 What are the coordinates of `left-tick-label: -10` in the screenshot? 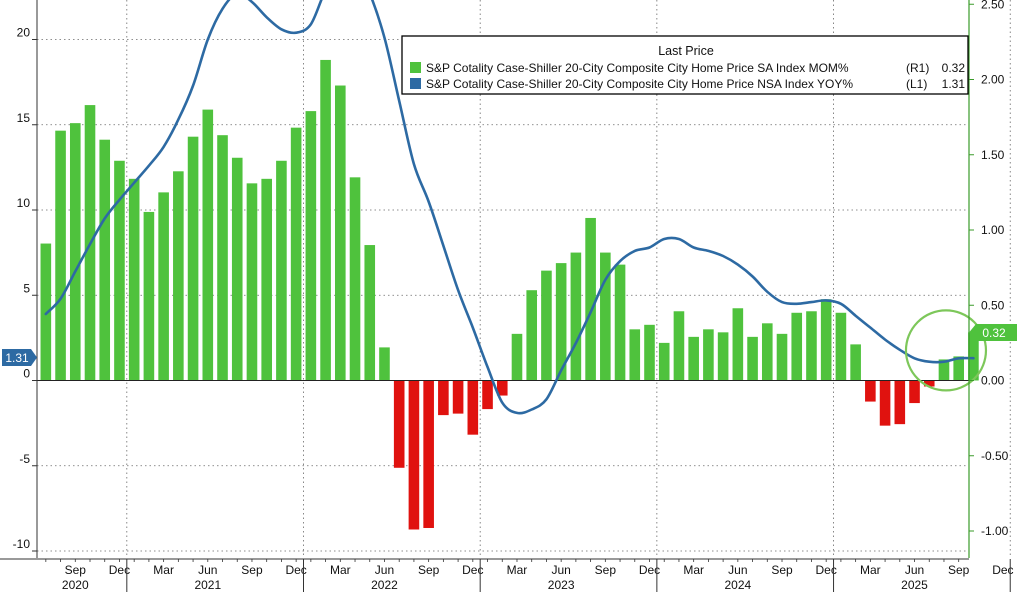 It's located at (22, 544).